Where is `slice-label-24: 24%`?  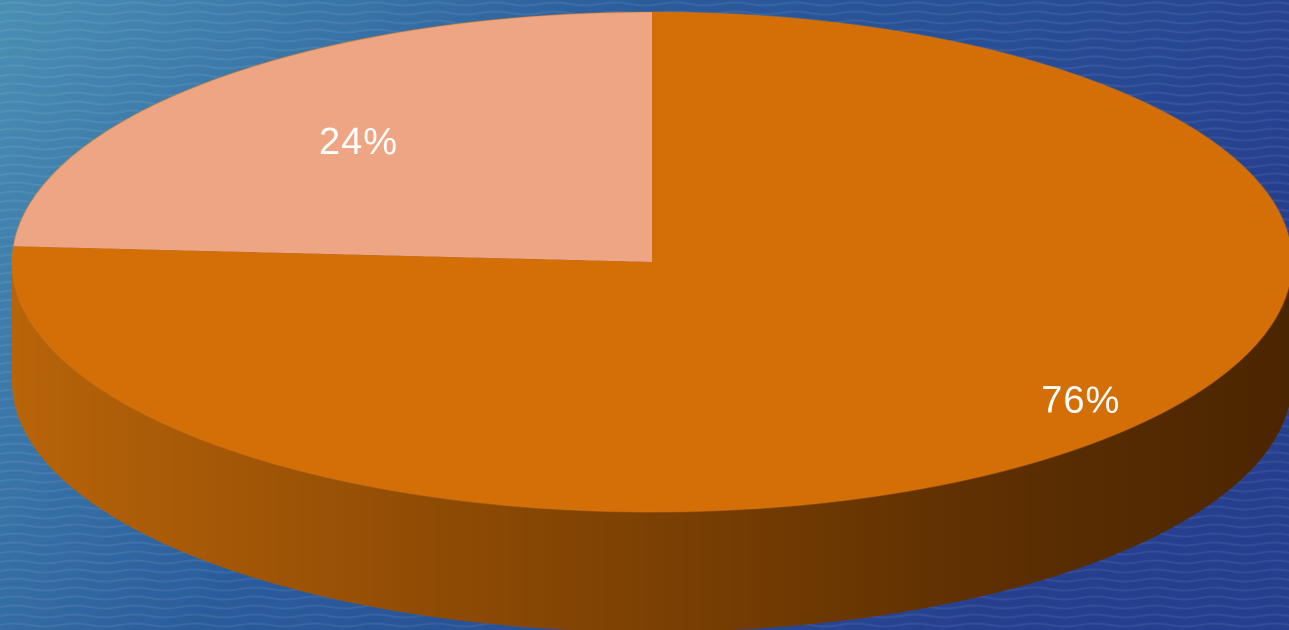
slice-label-24: 24% is located at coordinates (358, 142).